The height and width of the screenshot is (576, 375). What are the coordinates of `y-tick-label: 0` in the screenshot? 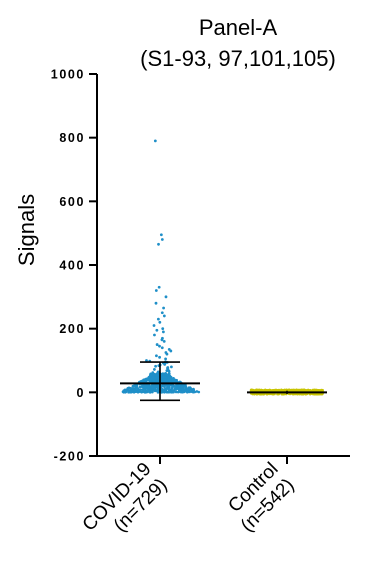 It's located at (80, 393).